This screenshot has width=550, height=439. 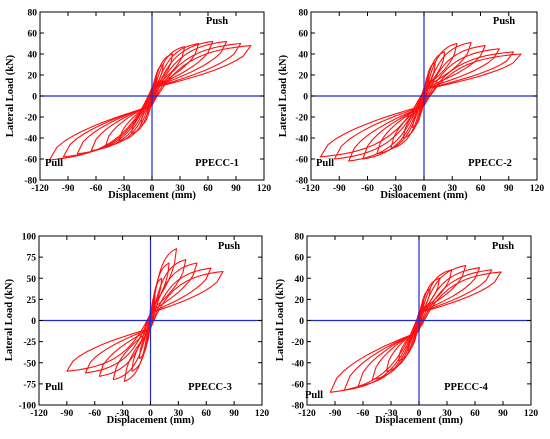 I want to click on specimen-label: PPECC-3, so click(x=210, y=387).